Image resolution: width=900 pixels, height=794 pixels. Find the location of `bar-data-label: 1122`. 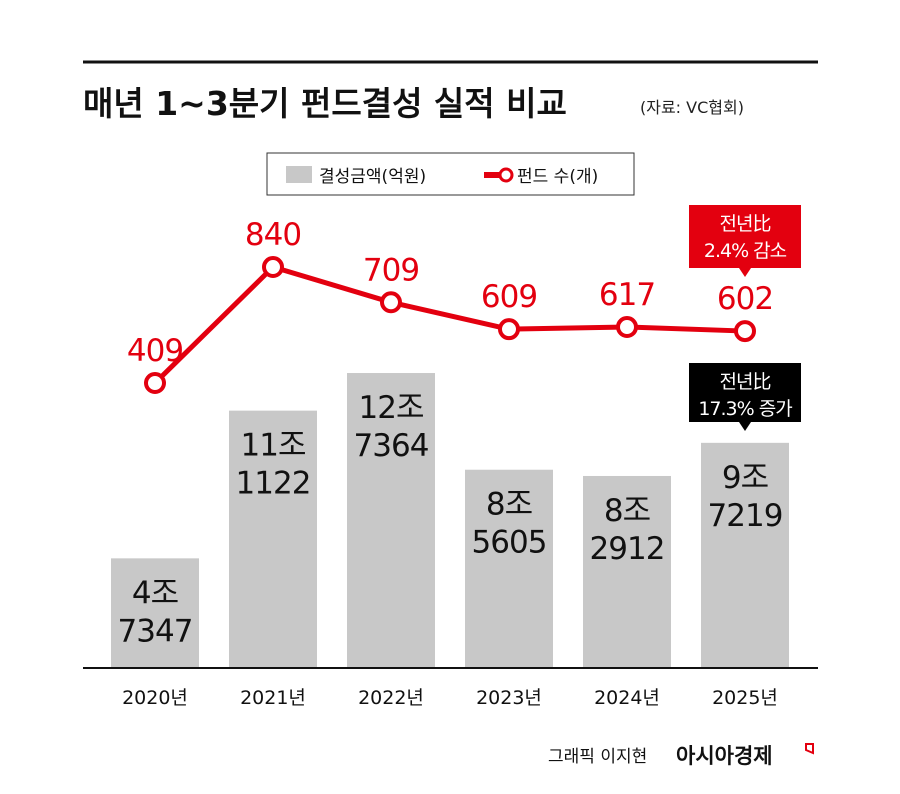

bar-data-label: 1122 is located at coordinates (273, 484).